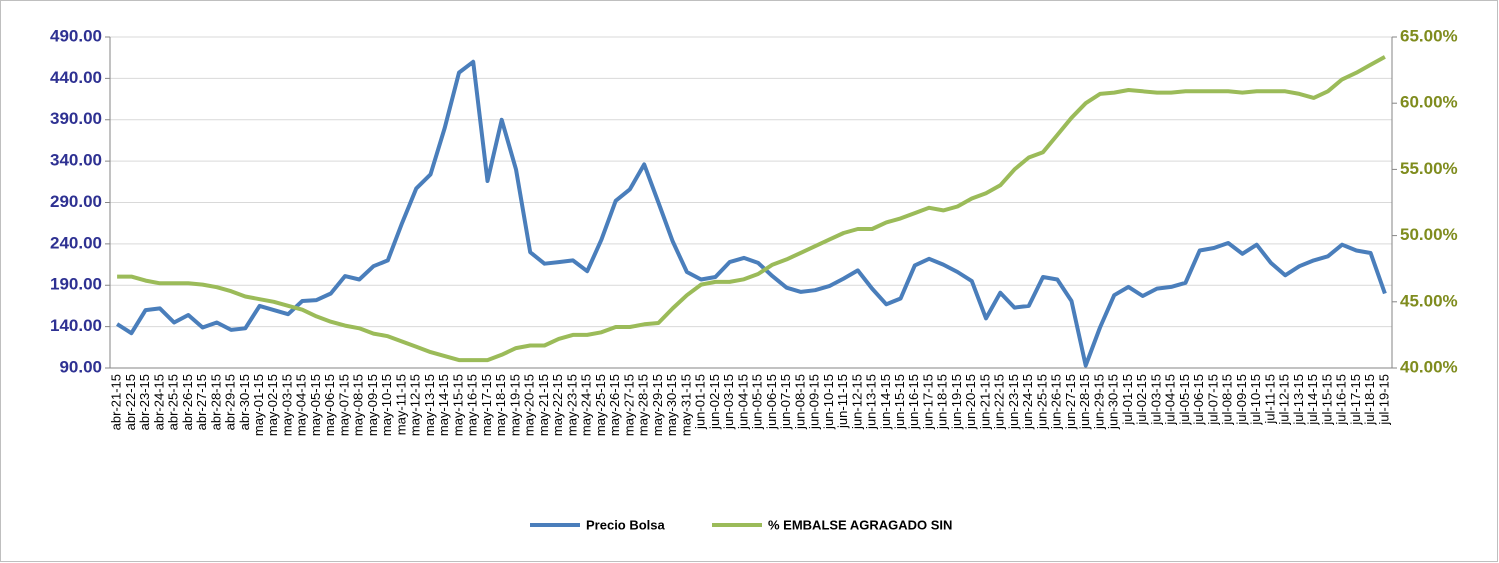  I want to click on x-tick-label: jun-10-15, so click(828, 402).